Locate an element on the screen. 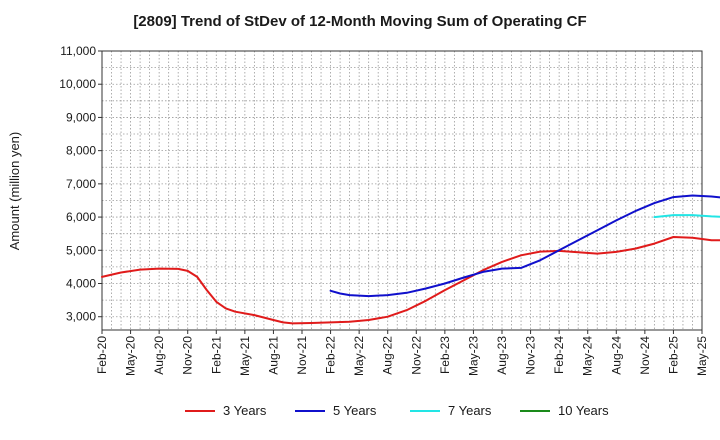 The image size is (720, 440). x-tick-label: May-22 is located at coordinates (359, 356).